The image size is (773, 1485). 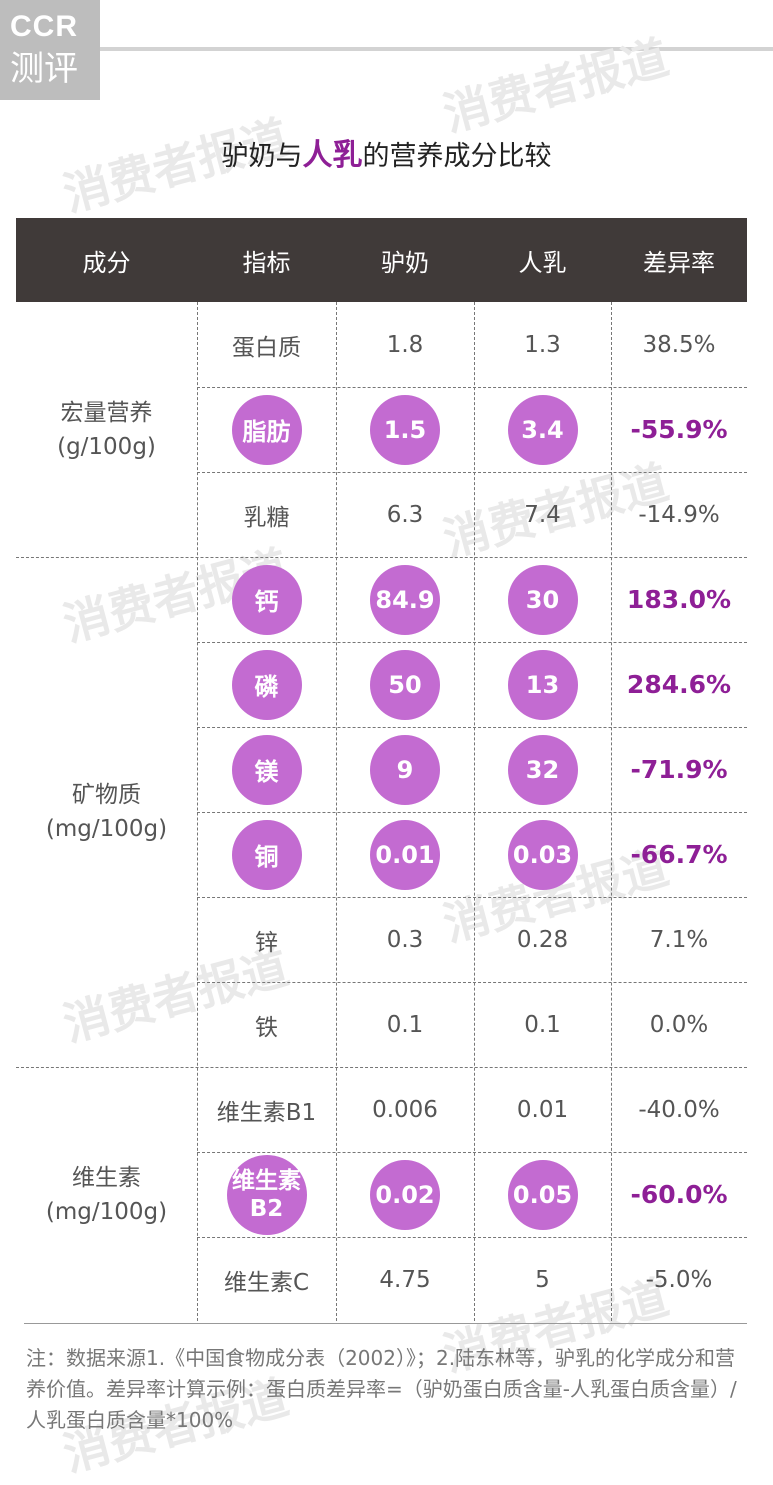 I want to click on donkey-value-cell: 0.01, so click(x=405, y=854).